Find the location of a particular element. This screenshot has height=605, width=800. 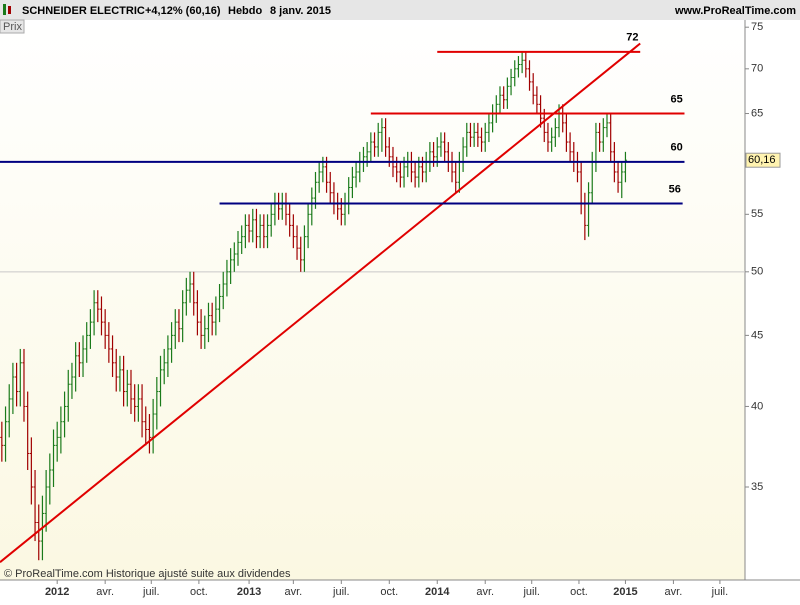

level-label: 65 is located at coordinates (676, 99).